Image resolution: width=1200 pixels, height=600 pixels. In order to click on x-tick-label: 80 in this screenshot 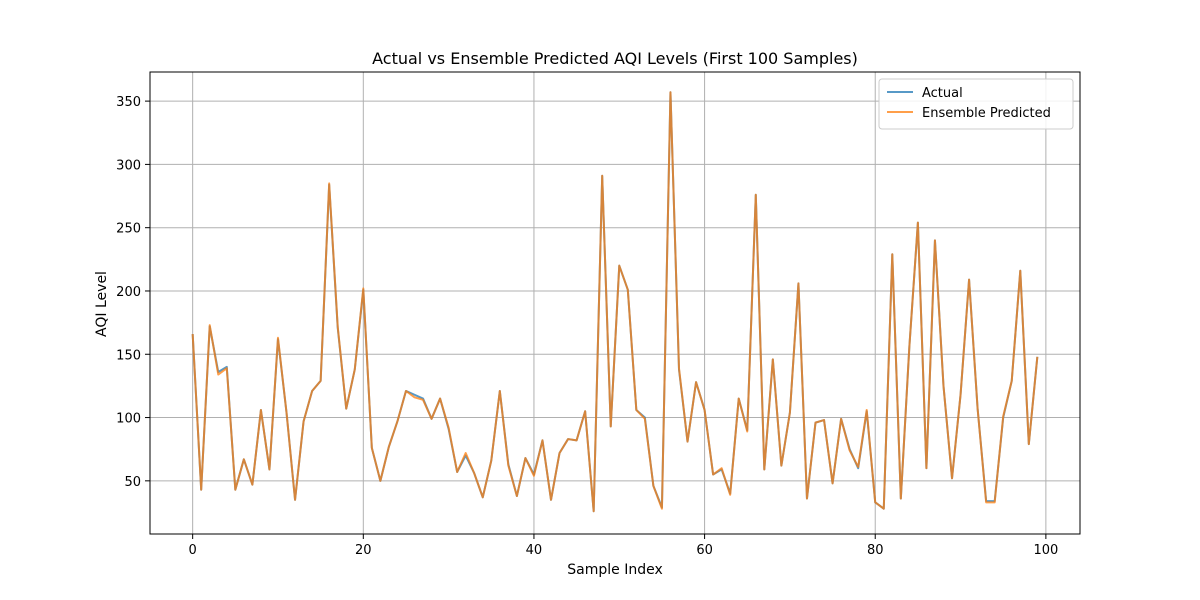, I will do `click(875, 550)`.